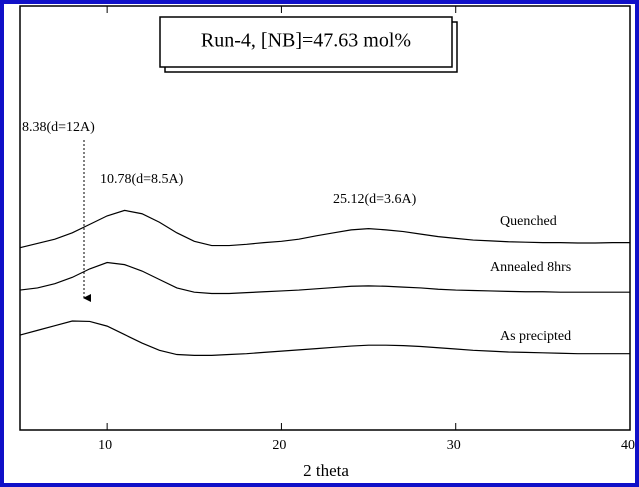 The height and width of the screenshot is (487, 639). Describe the element at coordinates (279, 445) in the screenshot. I see `x-tick-label: 20` at that location.